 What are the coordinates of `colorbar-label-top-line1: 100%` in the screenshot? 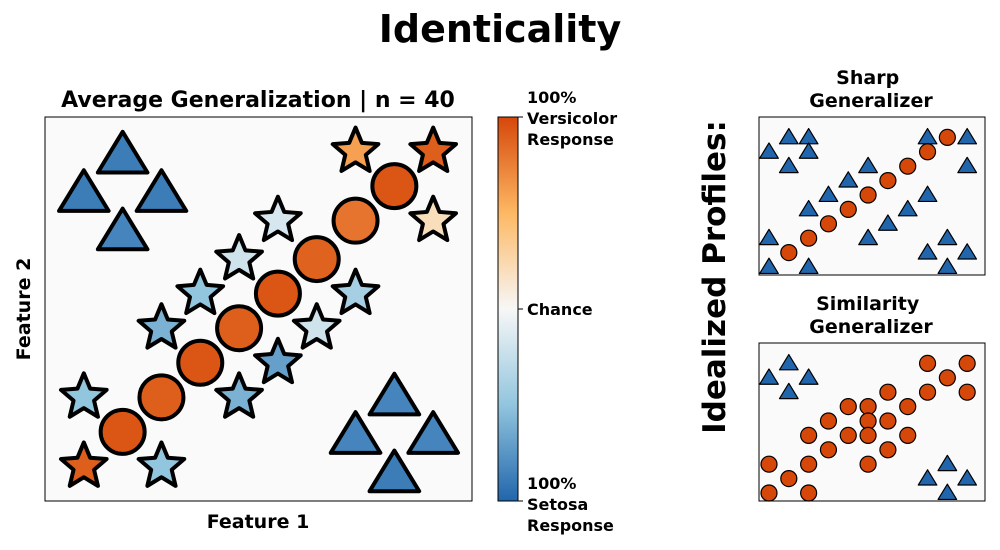 It's located at (551, 97).